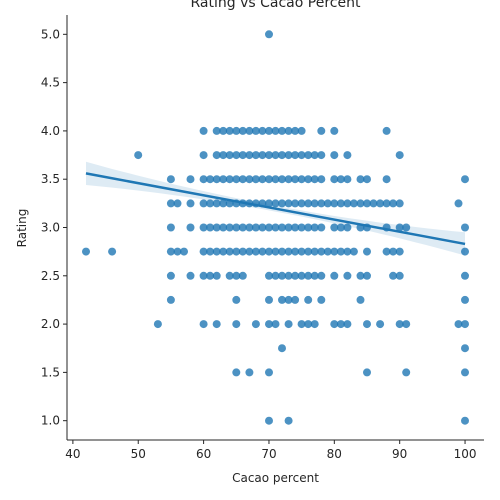 The width and height of the screenshot is (500, 500). Describe the element at coordinates (22, 228) in the screenshot. I see `y-axis-label: Rating` at that location.